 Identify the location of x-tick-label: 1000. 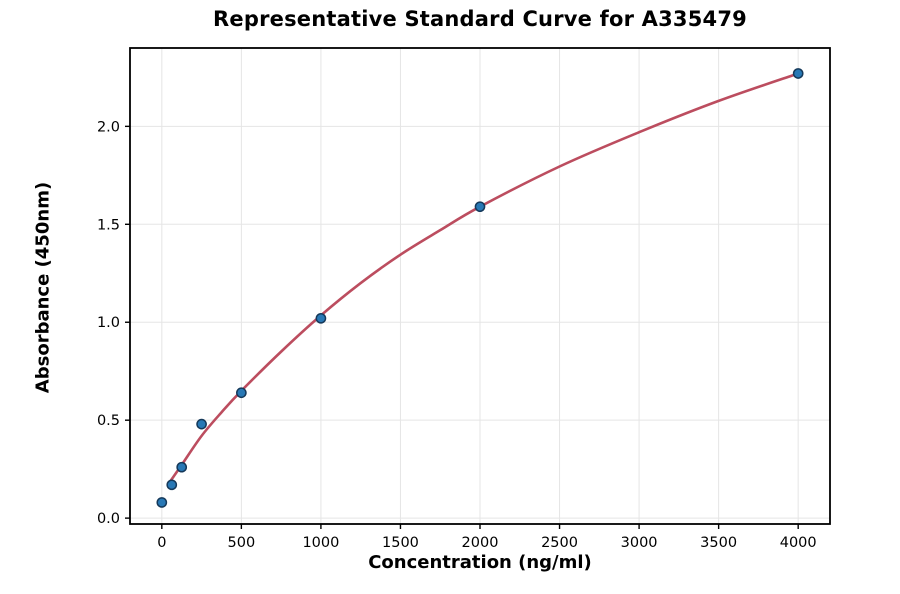
(320, 543).